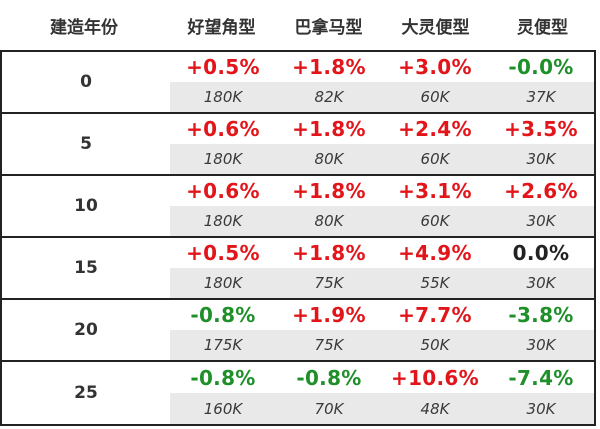  What do you see at coordinates (86, 82) in the screenshot?
I see `year-cell: 0` at bounding box center [86, 82].